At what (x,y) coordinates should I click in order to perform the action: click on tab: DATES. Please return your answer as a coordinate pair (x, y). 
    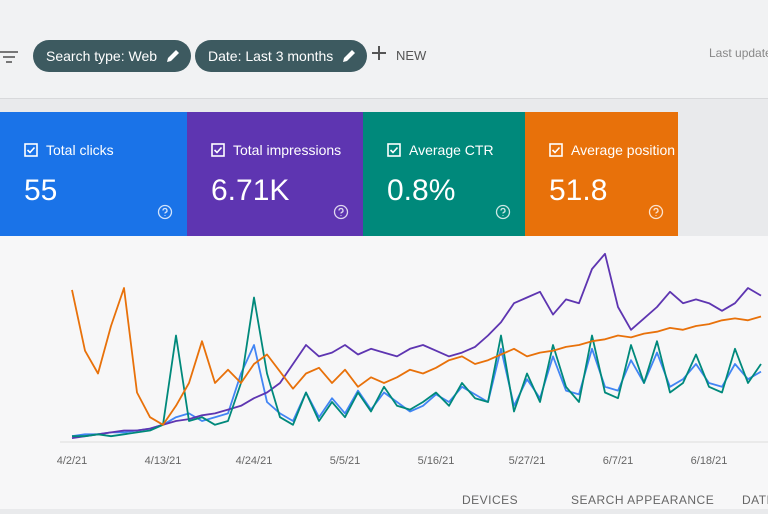
    Looking at the image, I should click on (755, 500).